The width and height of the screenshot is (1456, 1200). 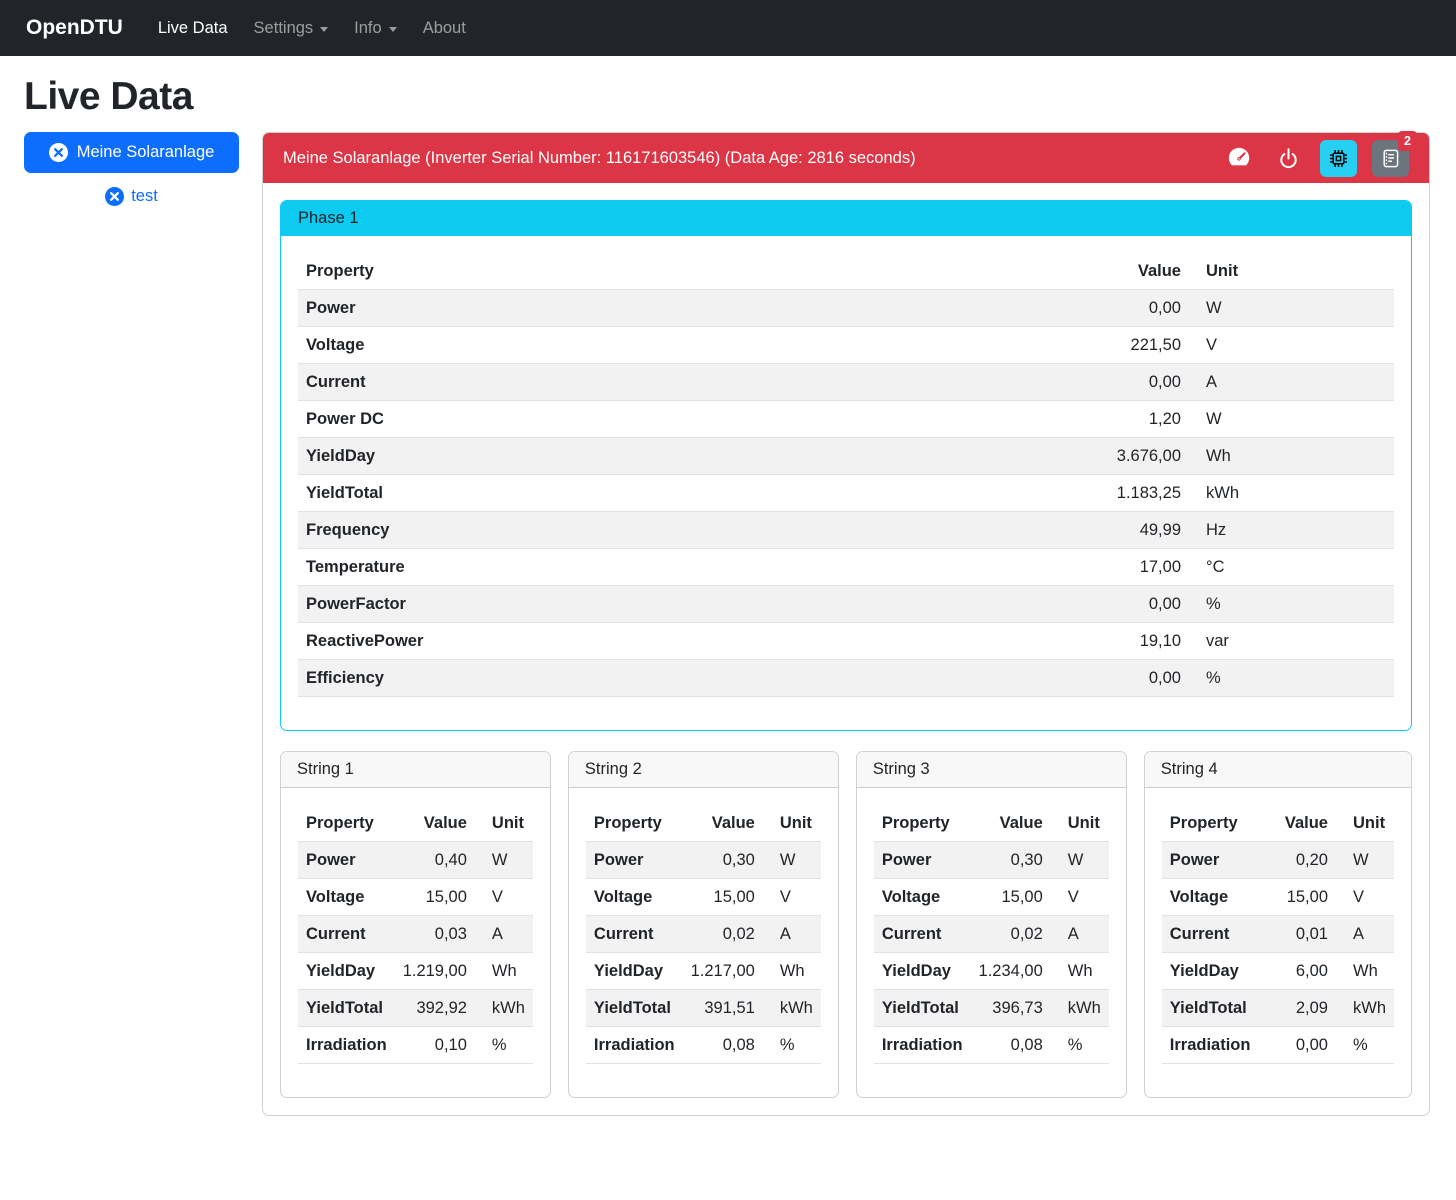 I want to click on table-row: YieldDay 1.219,00 Wh, so click(x=415, y=971).